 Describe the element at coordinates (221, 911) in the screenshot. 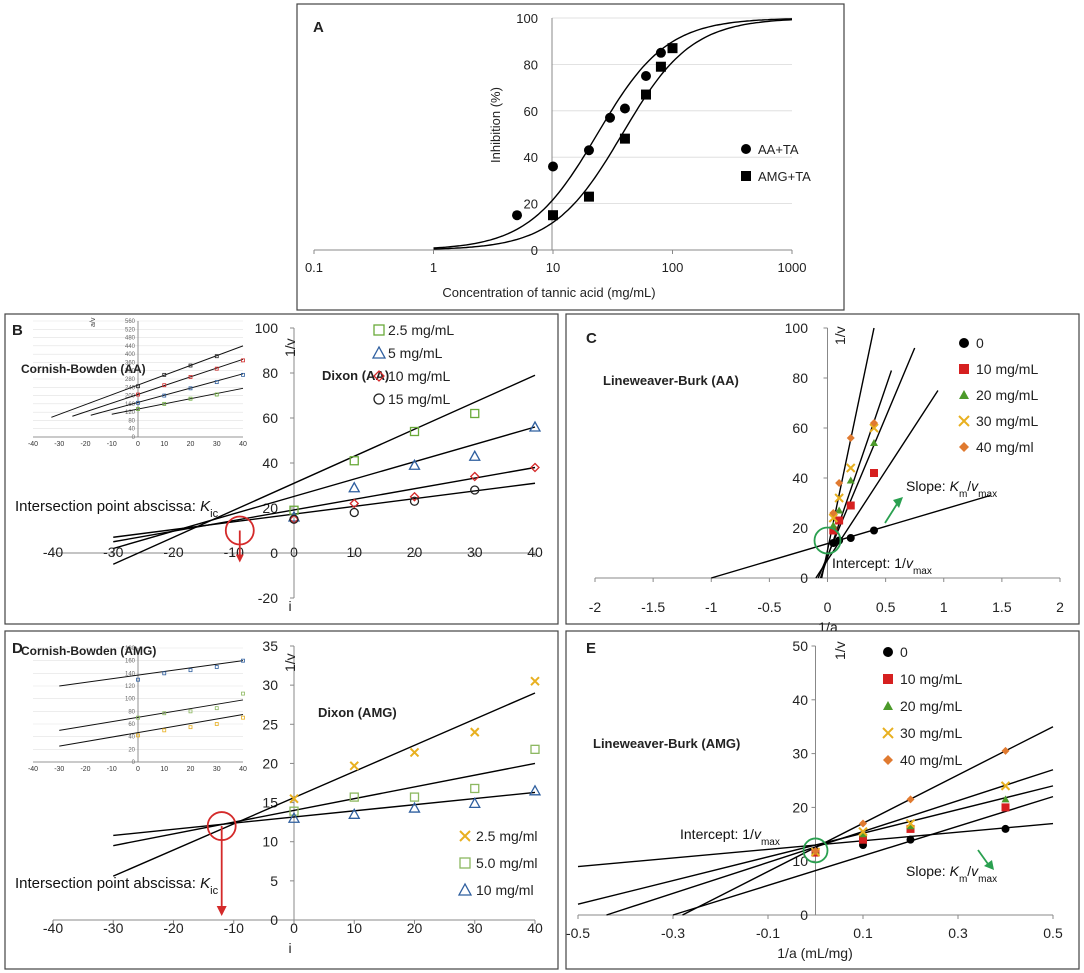

I see `intersection-arrowhead` at that location.